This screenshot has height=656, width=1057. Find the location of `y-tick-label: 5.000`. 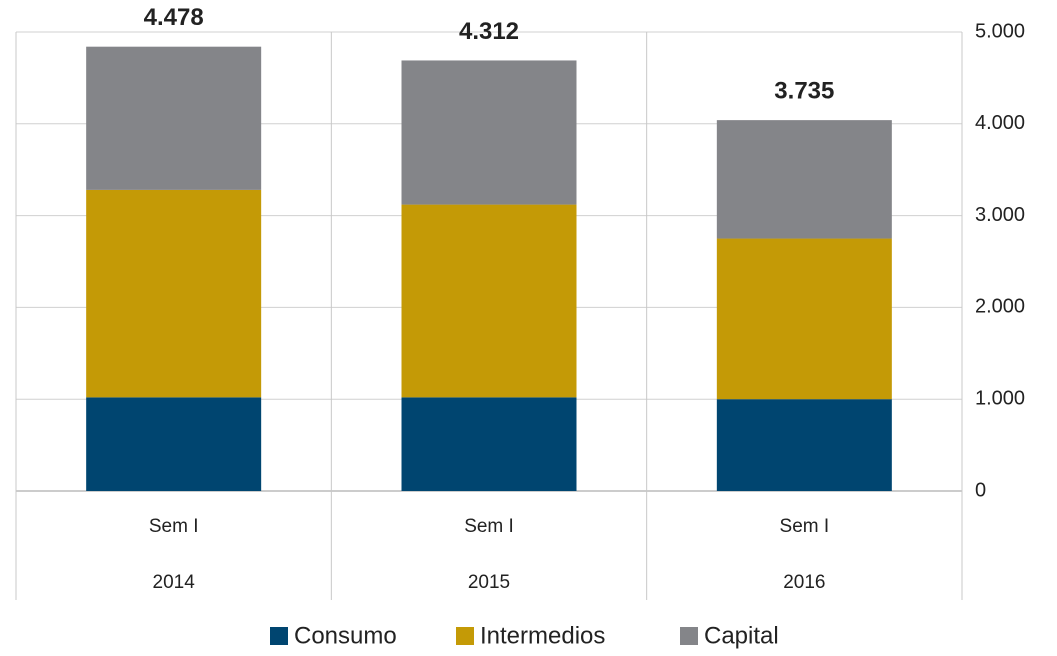

y-tick-label: 5.000 is located at coordinates (1000, 31).